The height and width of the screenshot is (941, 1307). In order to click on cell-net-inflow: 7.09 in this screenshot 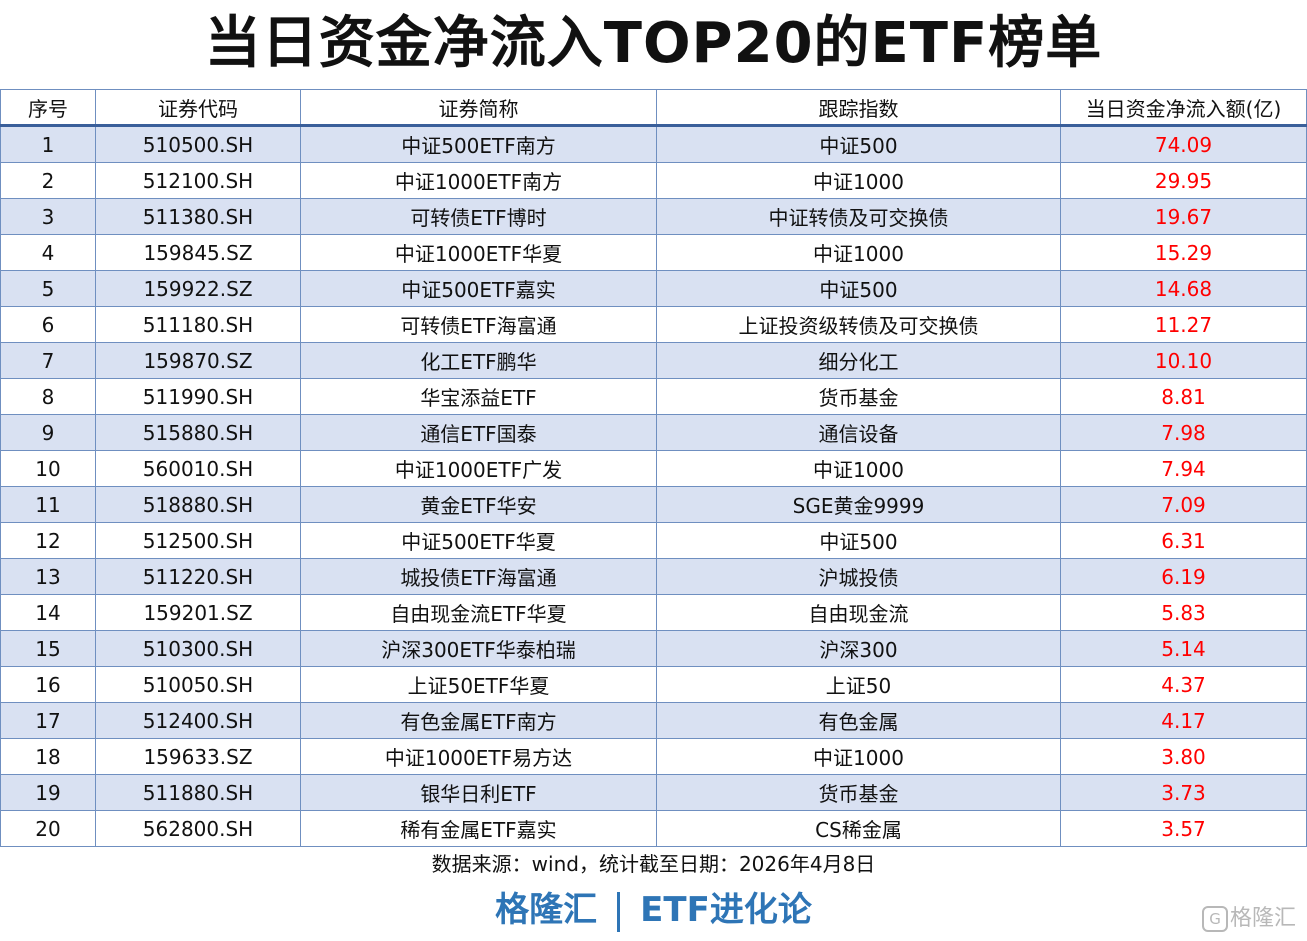, I will do `click(1183, 504)`.